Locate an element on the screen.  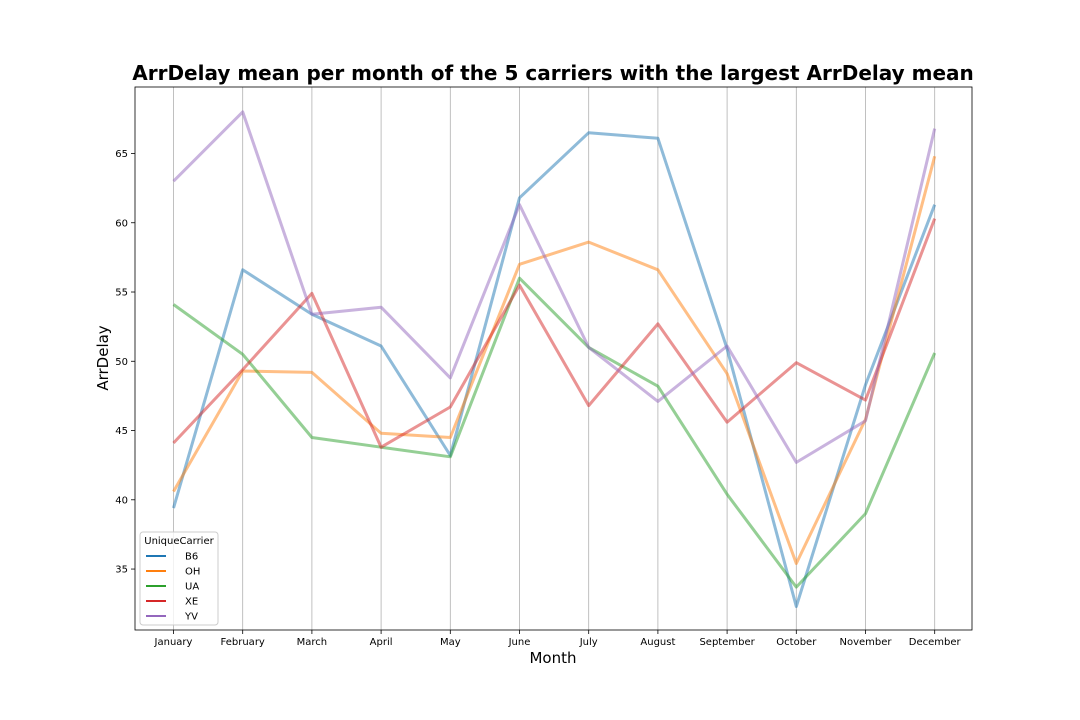
x-tick-label: September is located at coordinates (727, 642).